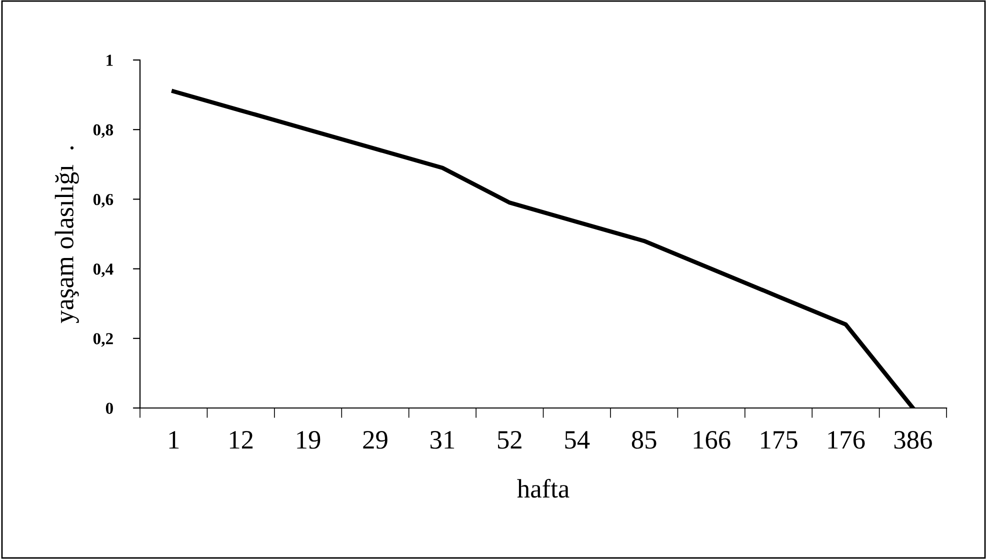 This screenshot has width=987, height=559. What do you see at coordinates (913, 439) in the screenshot?
I see `x-tick-label: 386` at bounding box center [913, 439].